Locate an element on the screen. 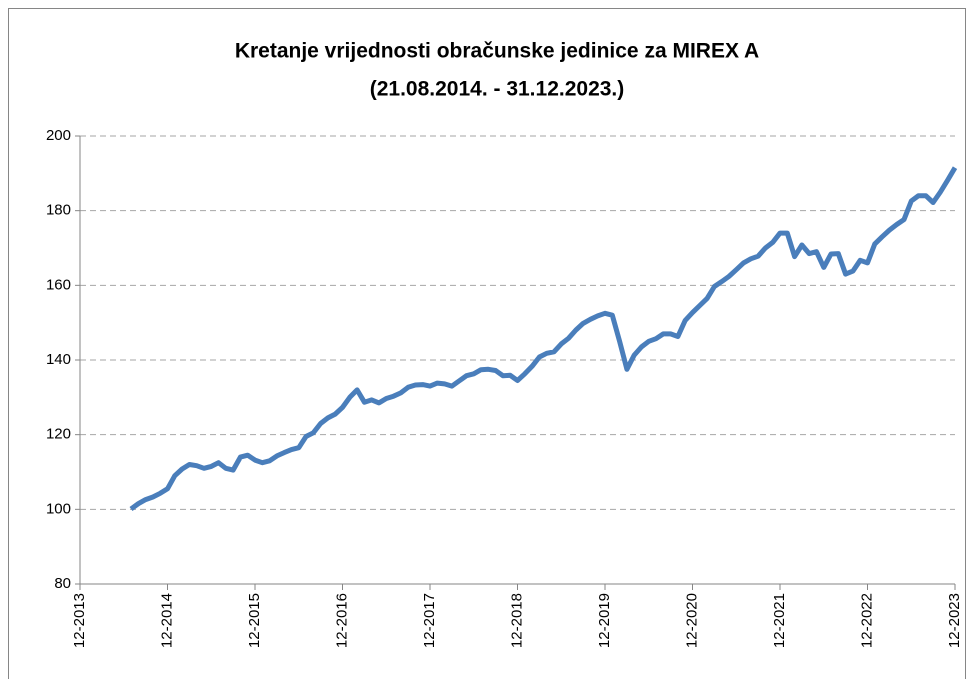 Image resolution: width=973 pixels, height=679 pixels. x-tick-label: 12-2016 is located at coordinates (341, 620).